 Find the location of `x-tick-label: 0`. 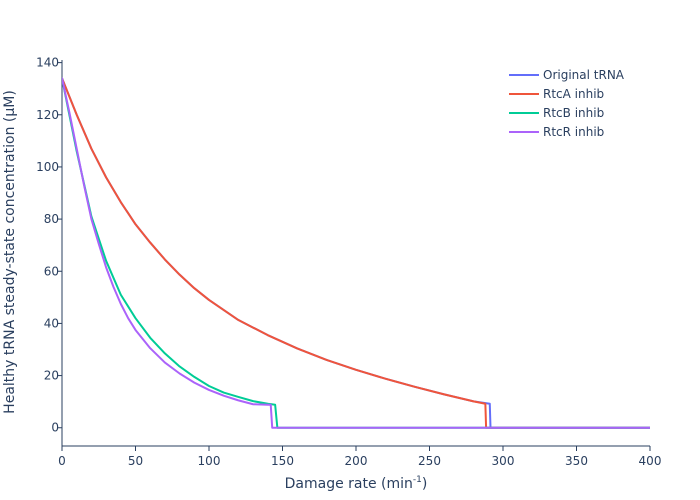

x-tick-label: 0 is located at coordinates (62, 461).